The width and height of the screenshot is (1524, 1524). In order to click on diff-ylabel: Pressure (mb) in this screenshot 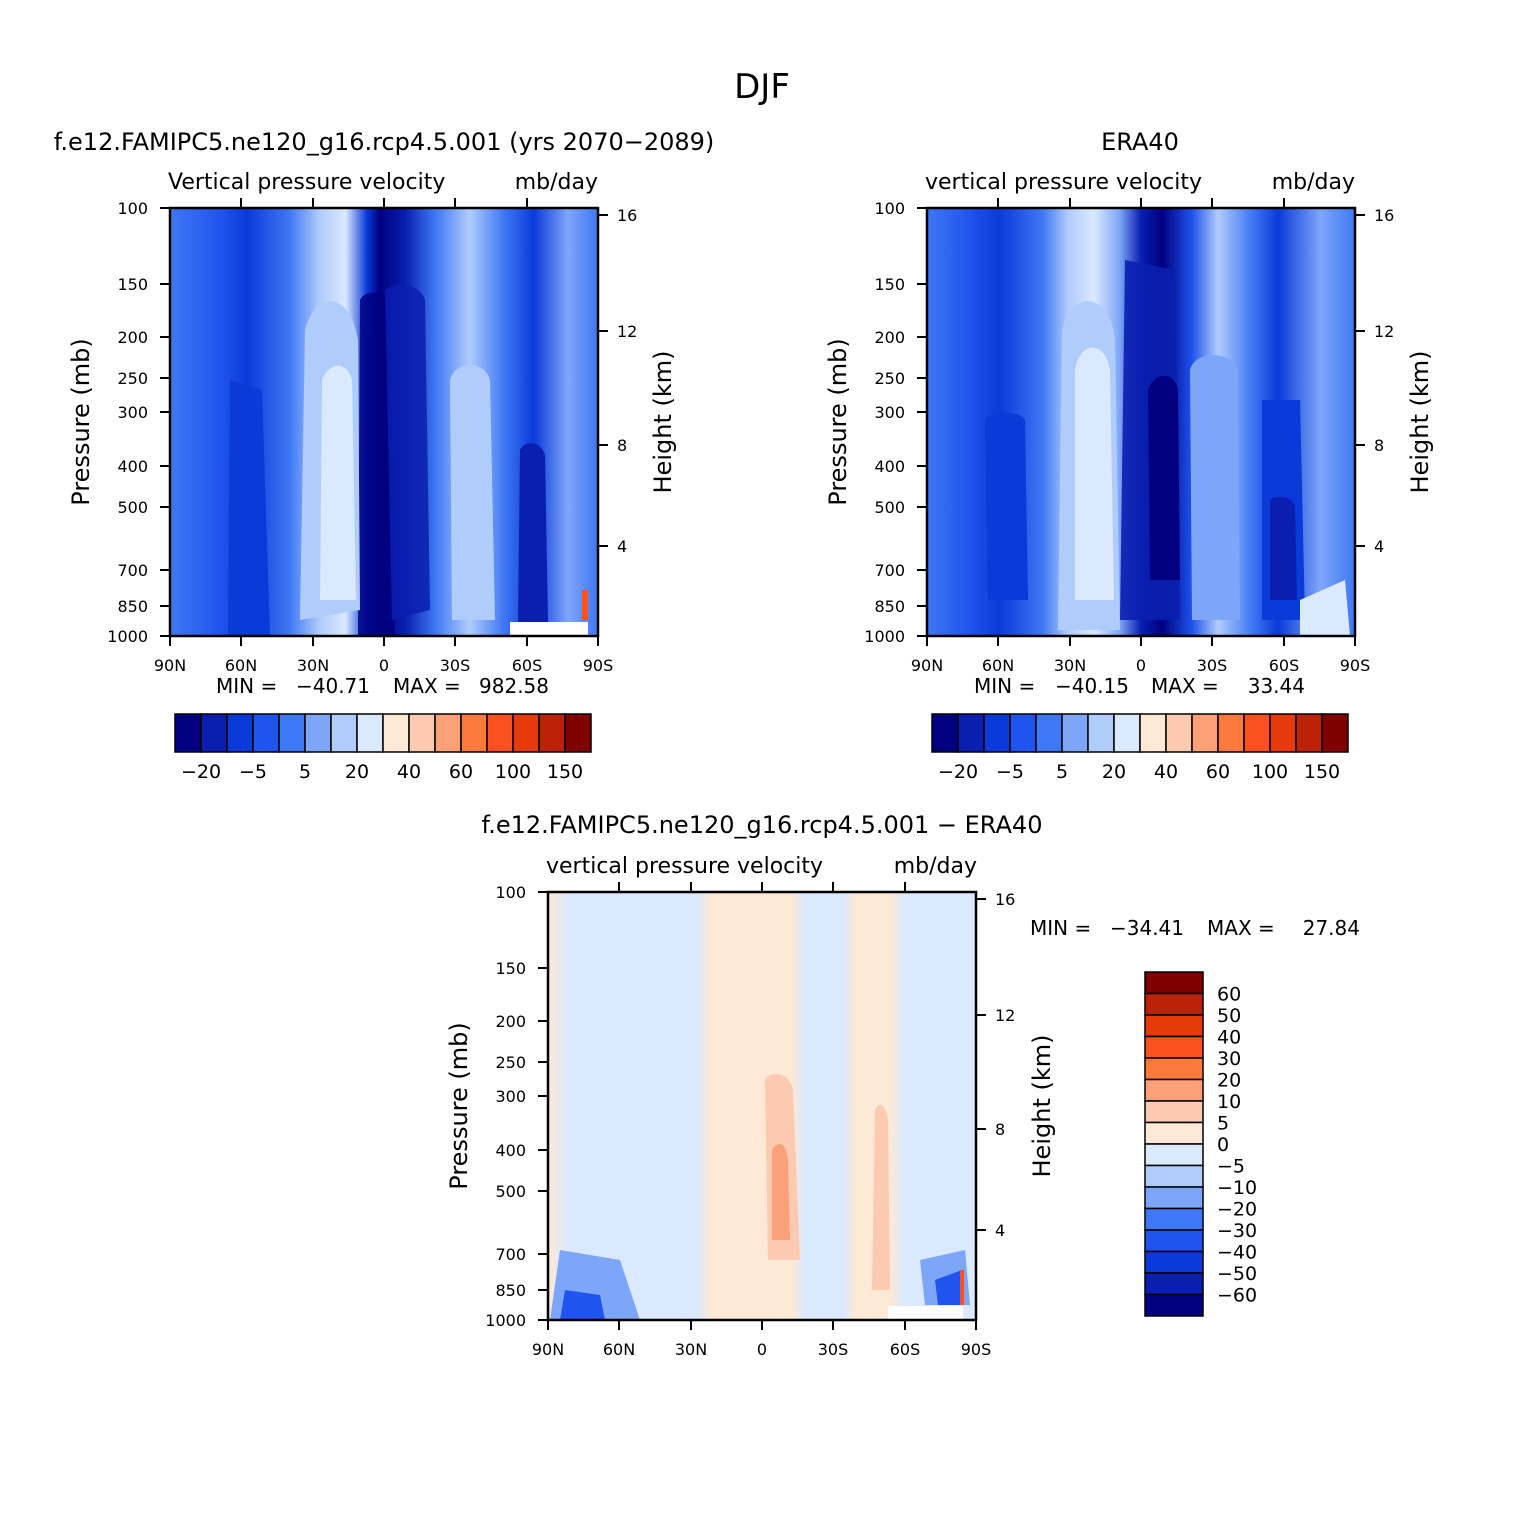, I will do `click(459, 1105)`.